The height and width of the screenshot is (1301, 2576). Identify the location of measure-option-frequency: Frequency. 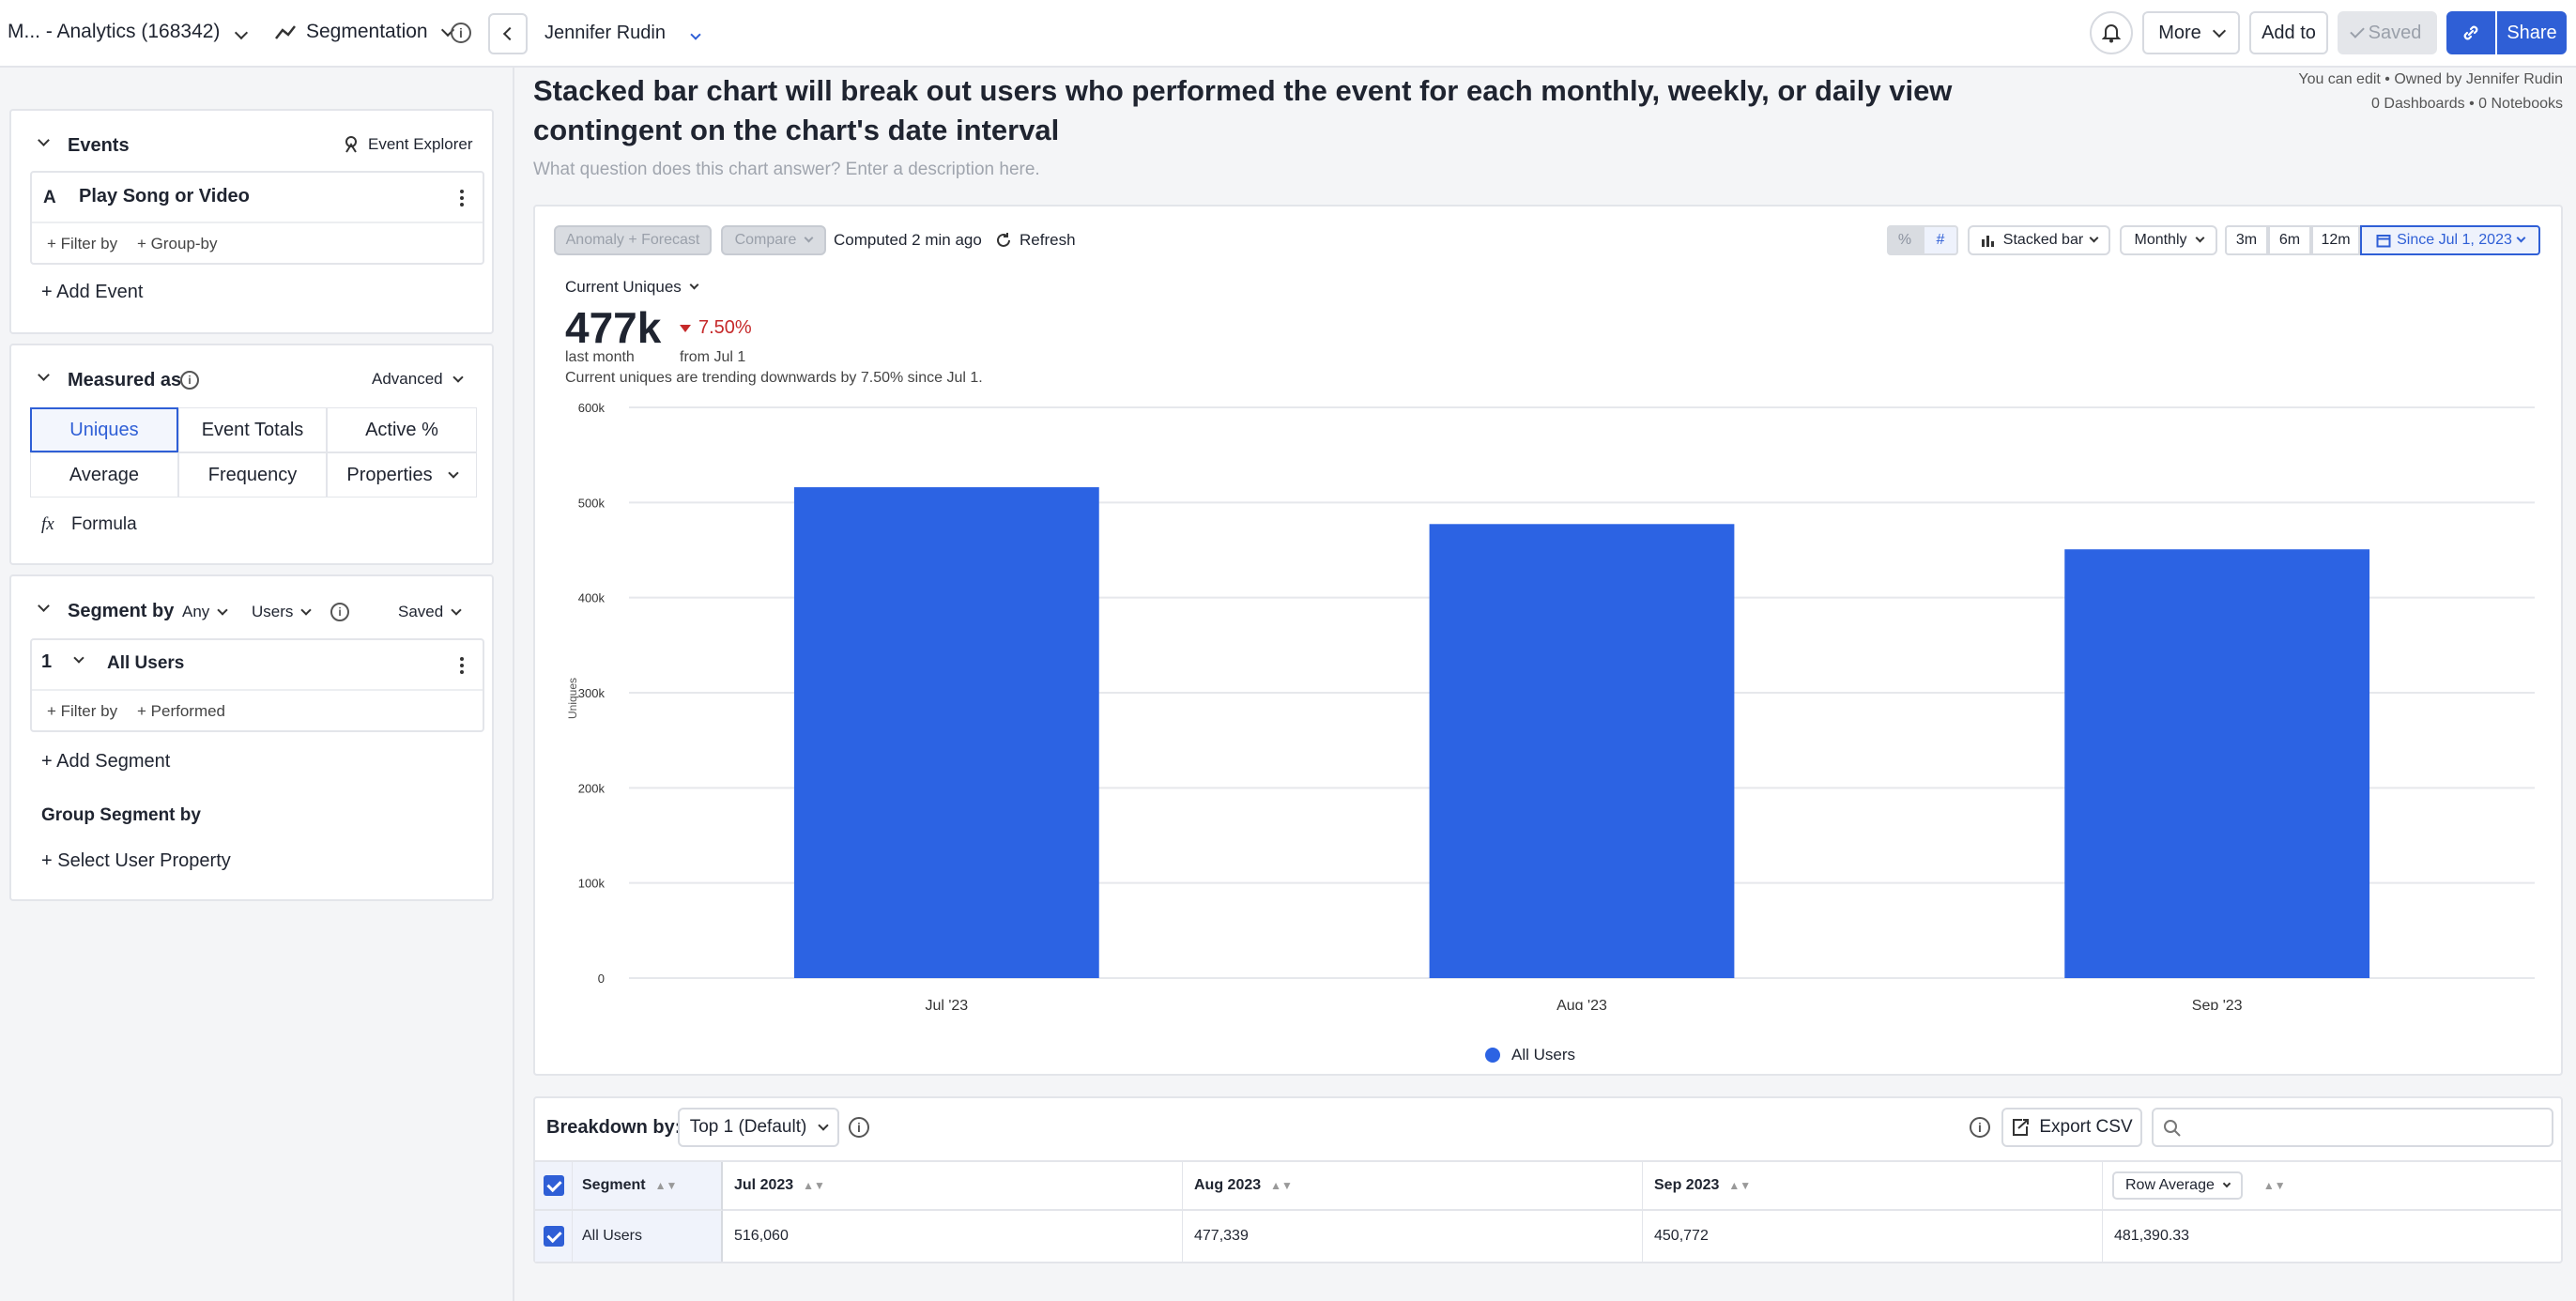
(253, 474).